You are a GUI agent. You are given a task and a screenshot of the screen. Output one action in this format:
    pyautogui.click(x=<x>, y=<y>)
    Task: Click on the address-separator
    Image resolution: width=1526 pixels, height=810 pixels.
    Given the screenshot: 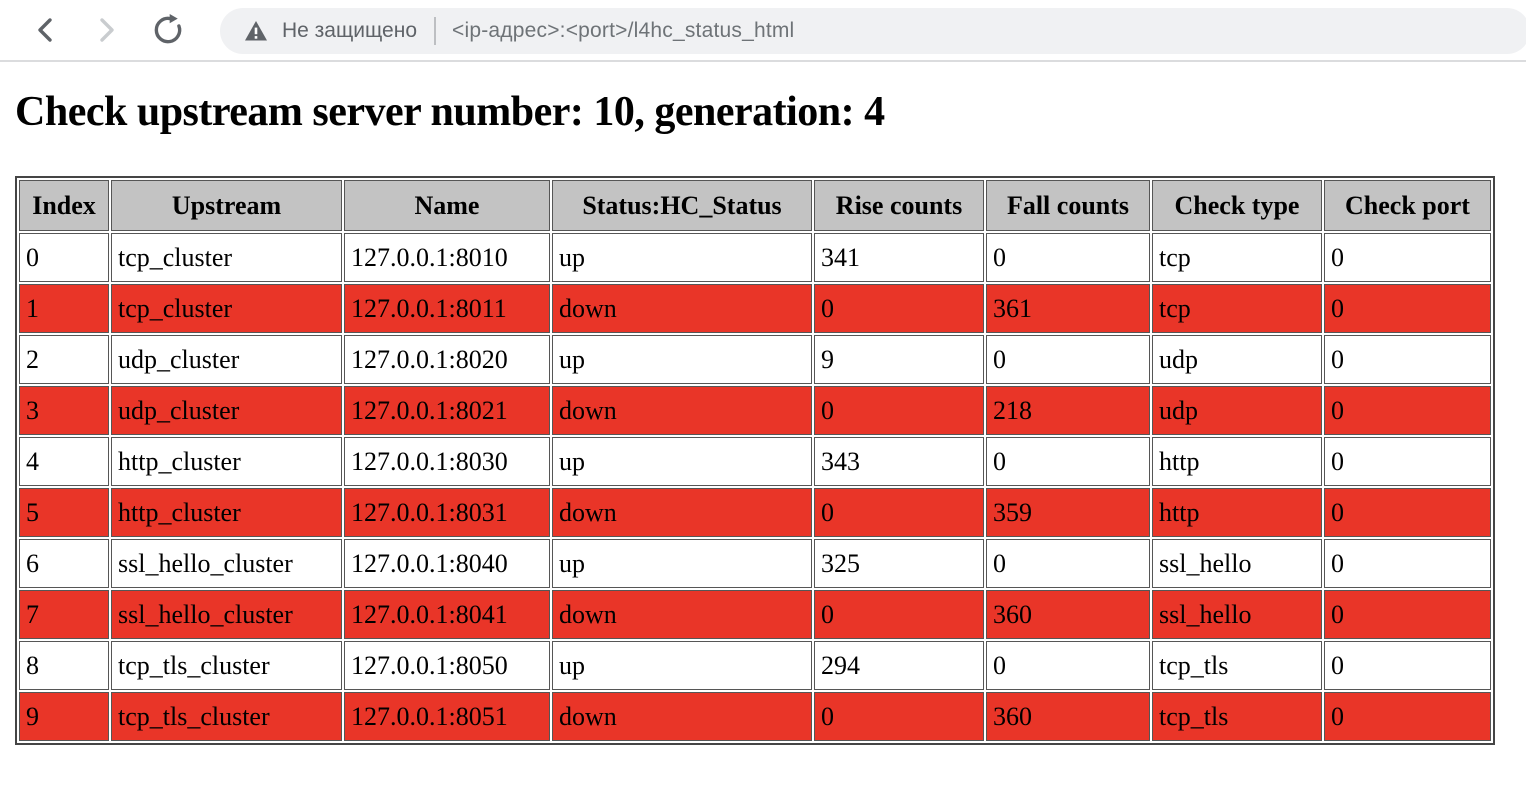 What is the action you would take?
    pyautogui.click(x=435, y=31)
    